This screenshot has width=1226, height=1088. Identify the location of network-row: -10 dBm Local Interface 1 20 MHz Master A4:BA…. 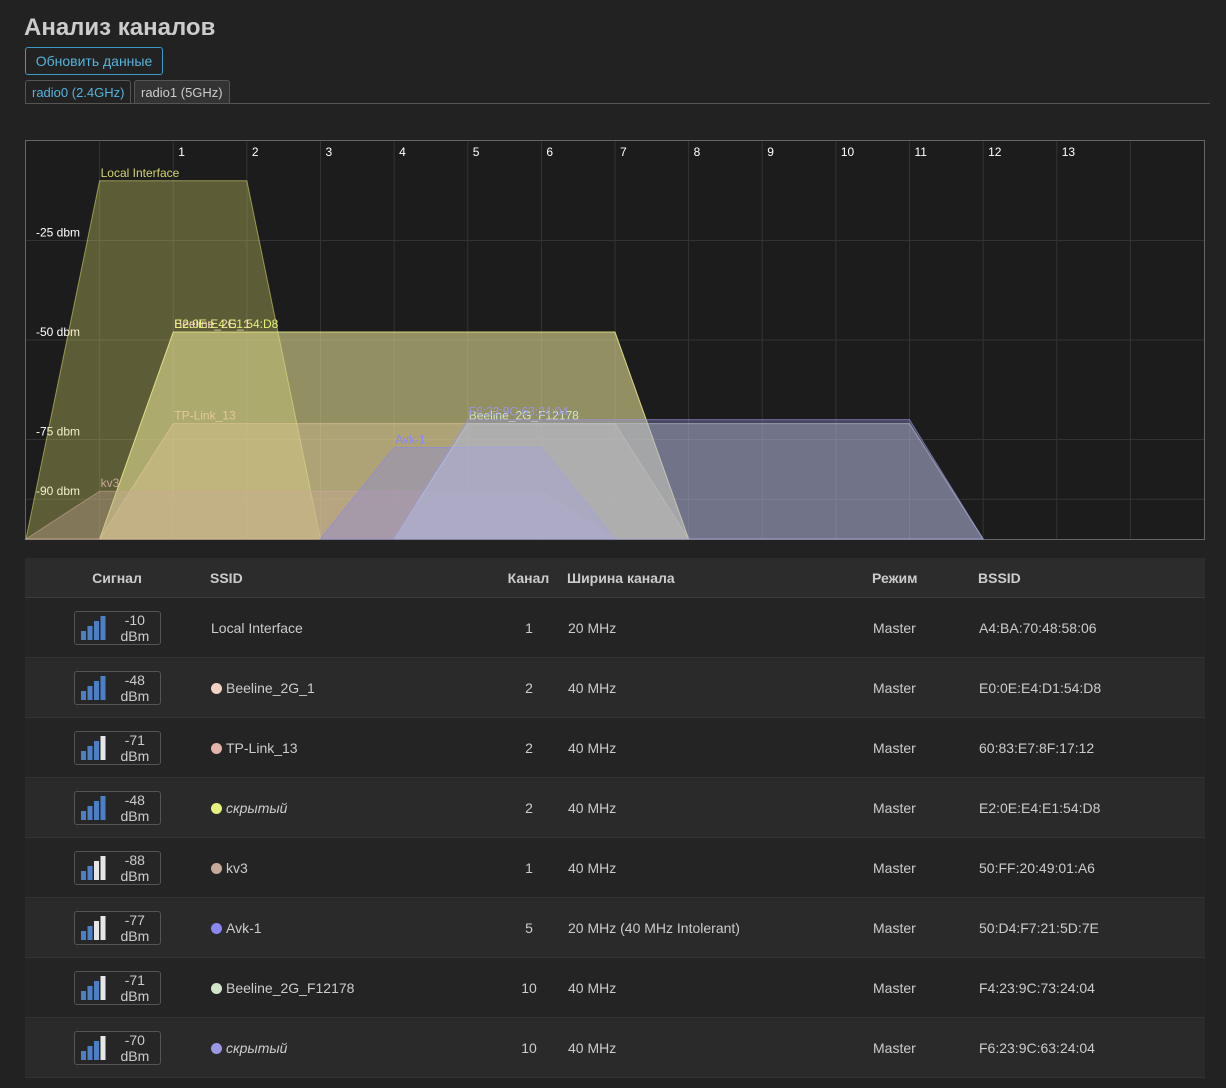
(615, 627).